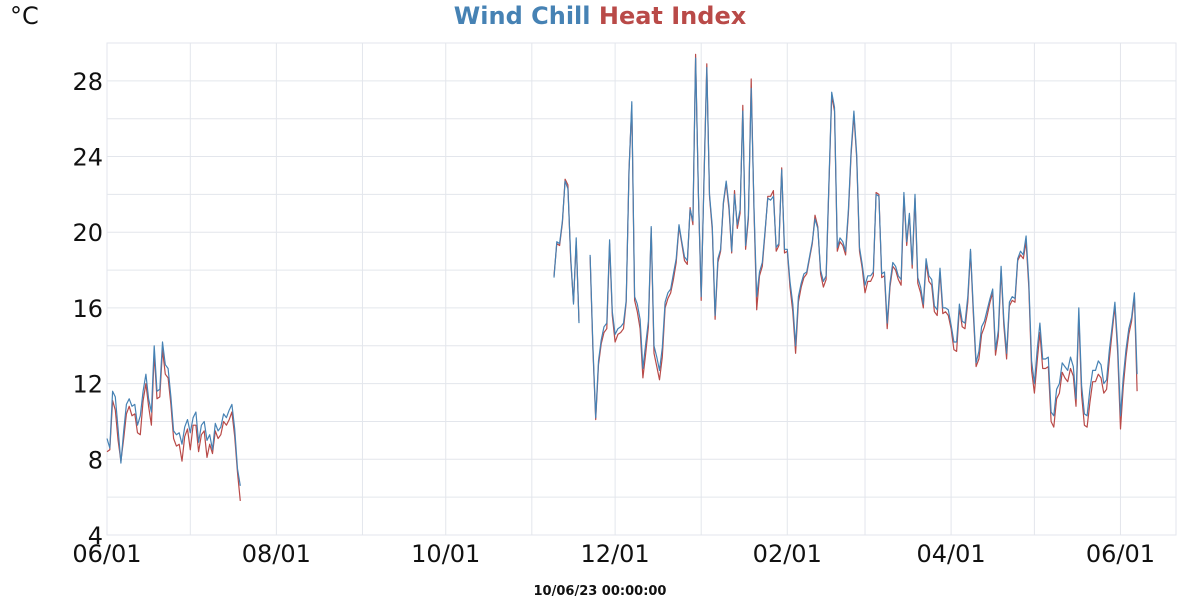  I want to click on chart-title: Wind Chill Heat Index, so click(600, 16).